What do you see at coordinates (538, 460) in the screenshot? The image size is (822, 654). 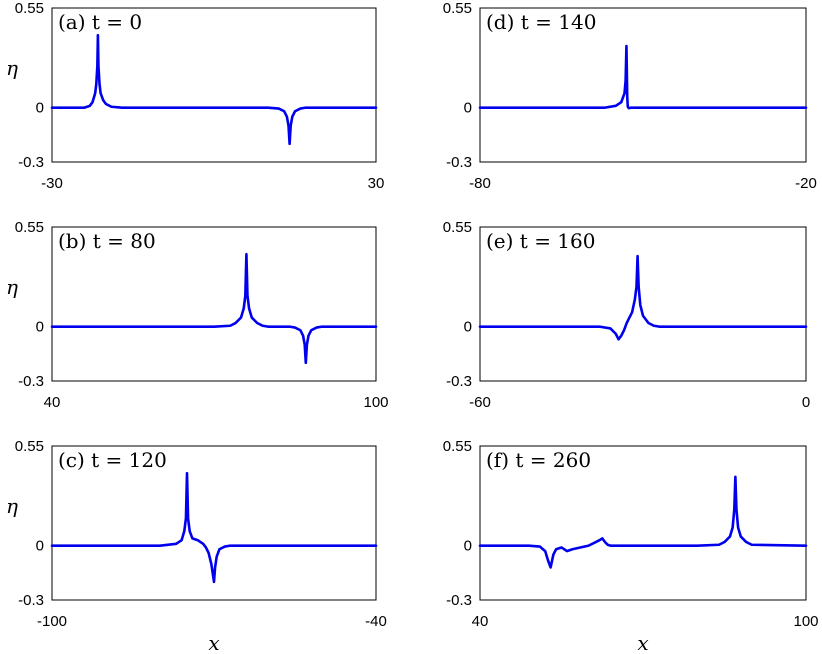 I see `panel-title: (f) t = 260` at bounding box center [538, 460].